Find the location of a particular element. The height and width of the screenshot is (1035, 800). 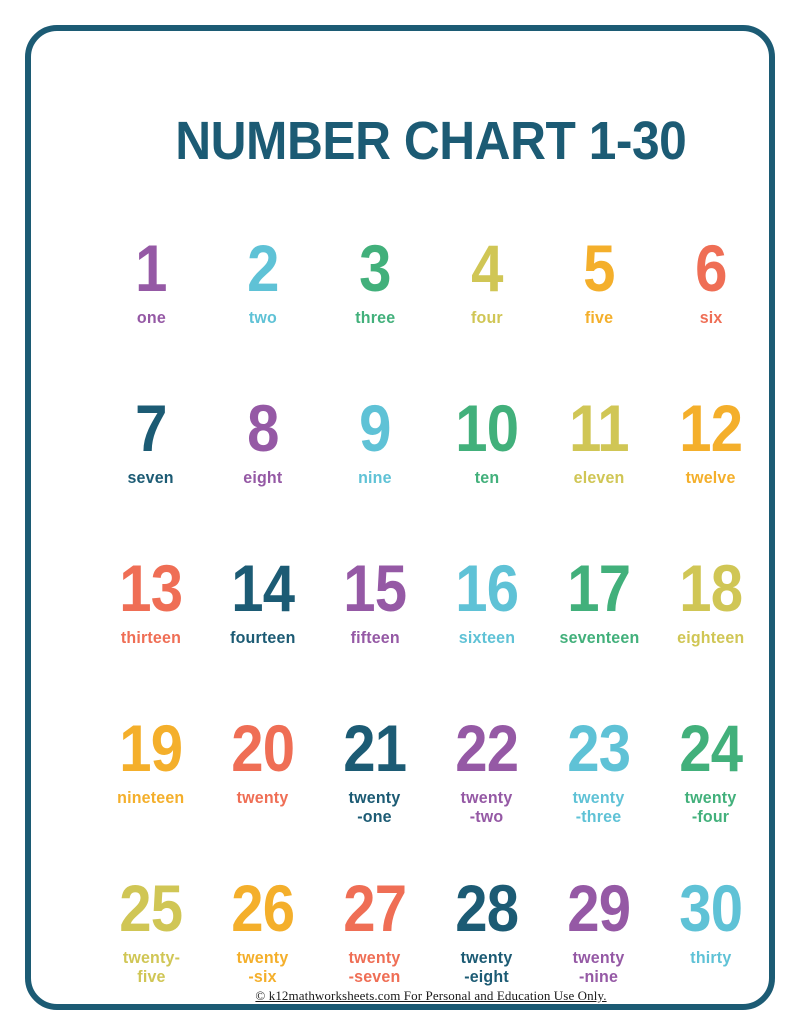

number-cell-18: 18 eighteen is located at coordinates (711, 634).